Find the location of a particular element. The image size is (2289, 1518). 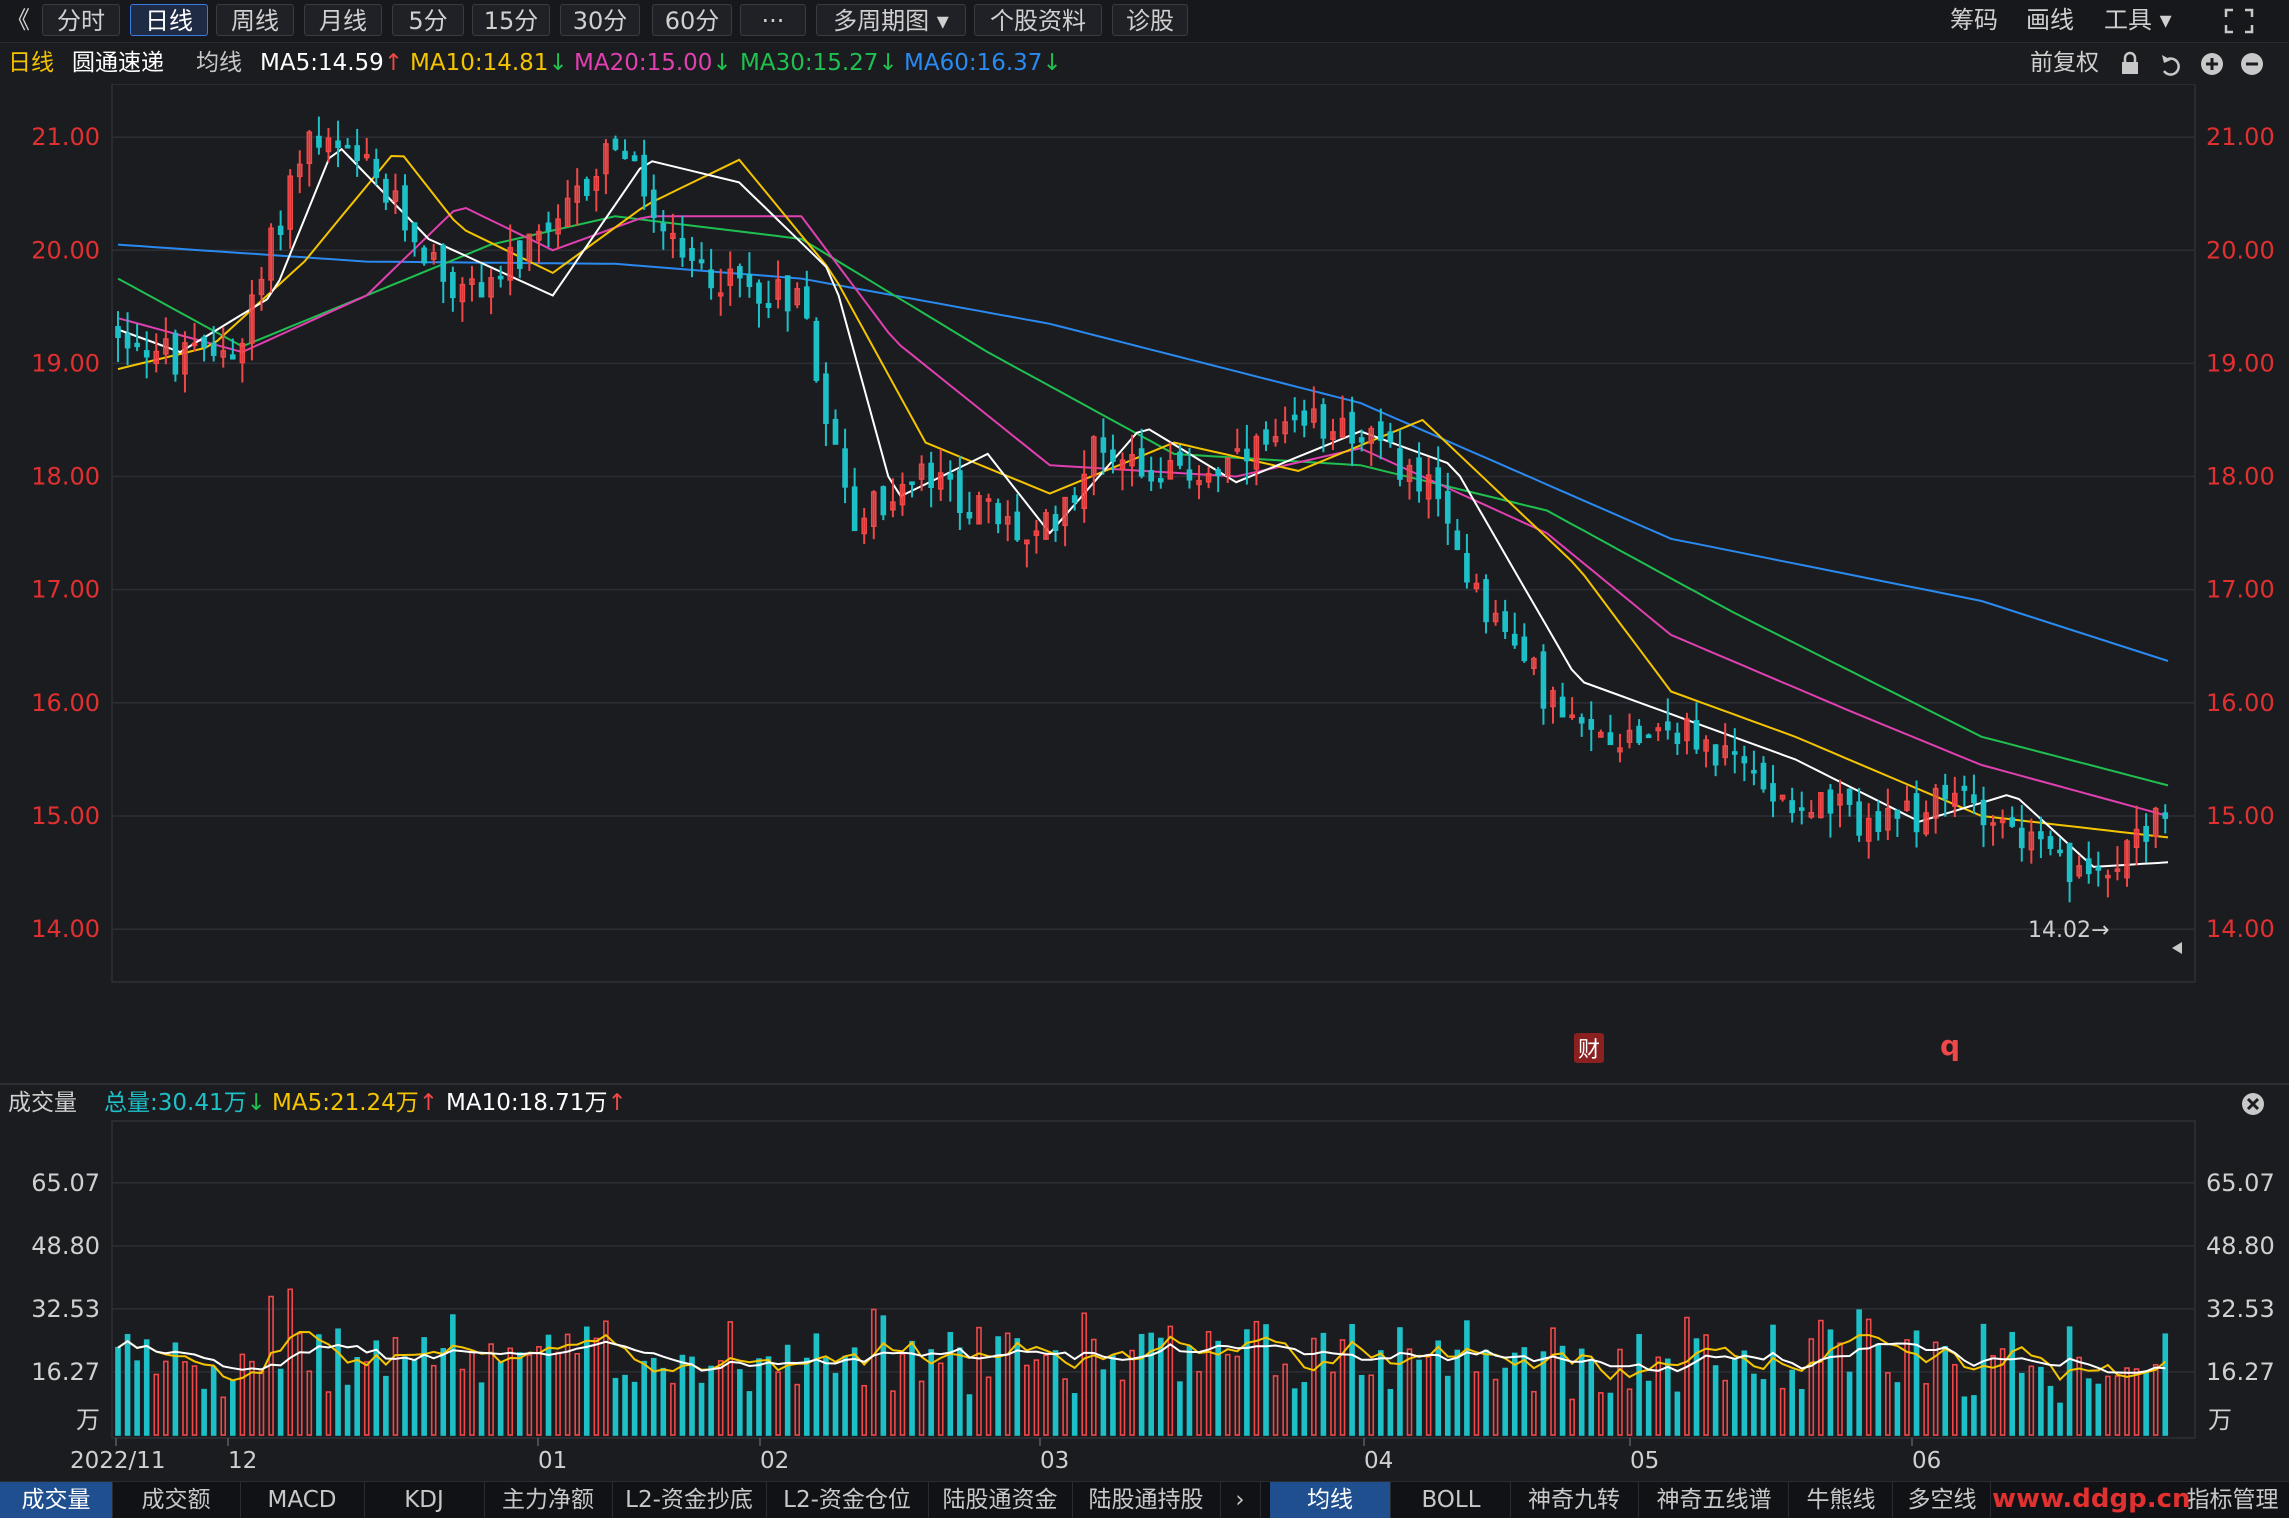

tab-stock-profile: 个股资料 is located at coordinates (1038, 20).